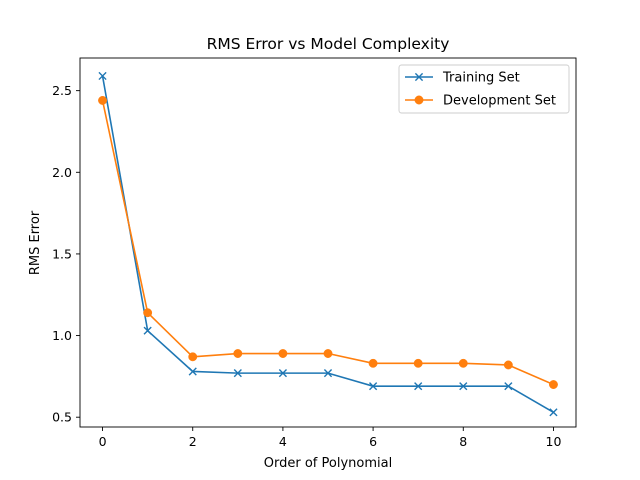 The image size is (640, 480). I want to click on chart-title: RMS Error vs Model Complexity, so click(328, 44).